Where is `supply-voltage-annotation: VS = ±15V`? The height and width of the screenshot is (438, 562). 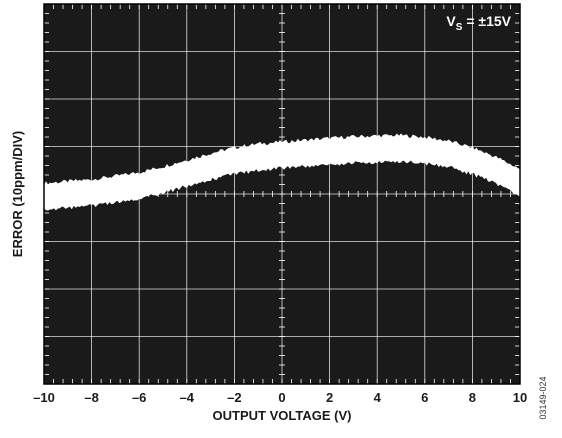
supply-voltage-annotation: VS = ±15V is located at coordinates (478, 23).